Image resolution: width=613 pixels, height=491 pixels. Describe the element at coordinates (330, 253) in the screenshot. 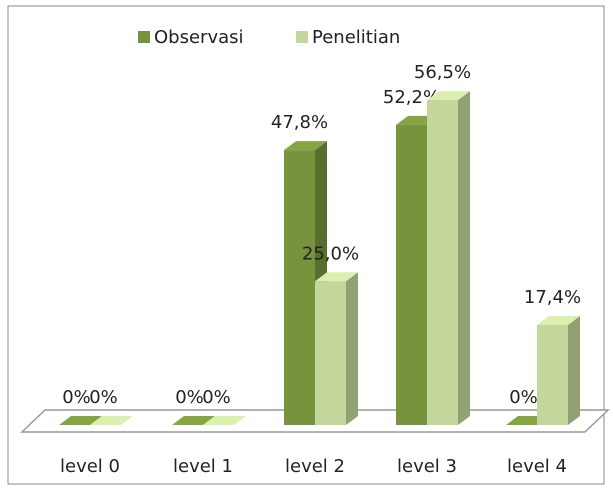

I see `data-label: 25,0%` at that location.